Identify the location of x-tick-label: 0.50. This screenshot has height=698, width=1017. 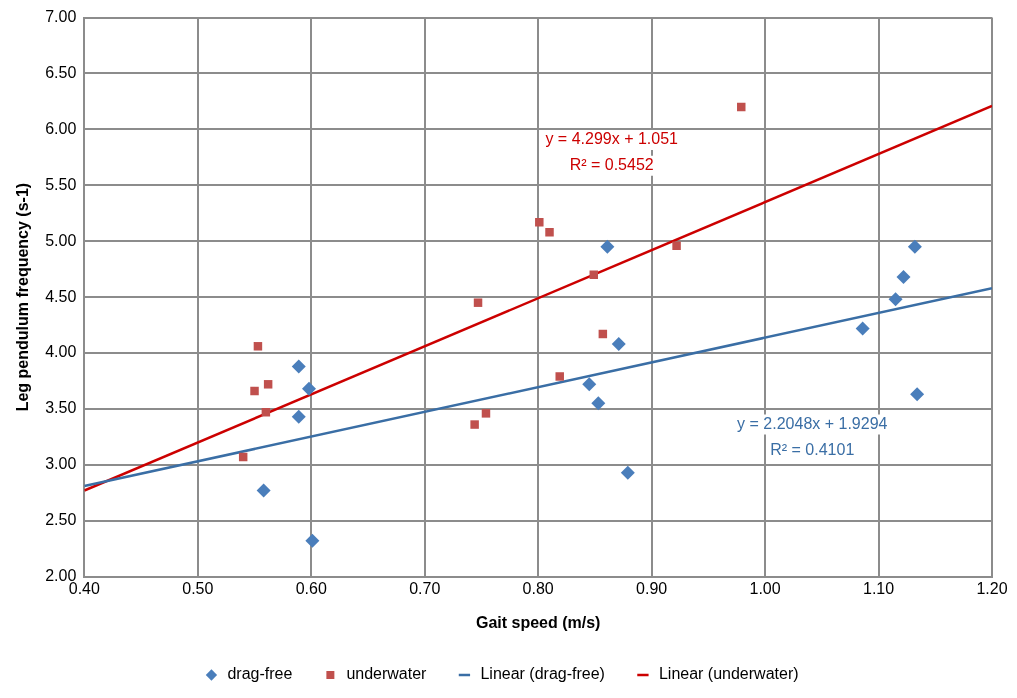
(198, 588).